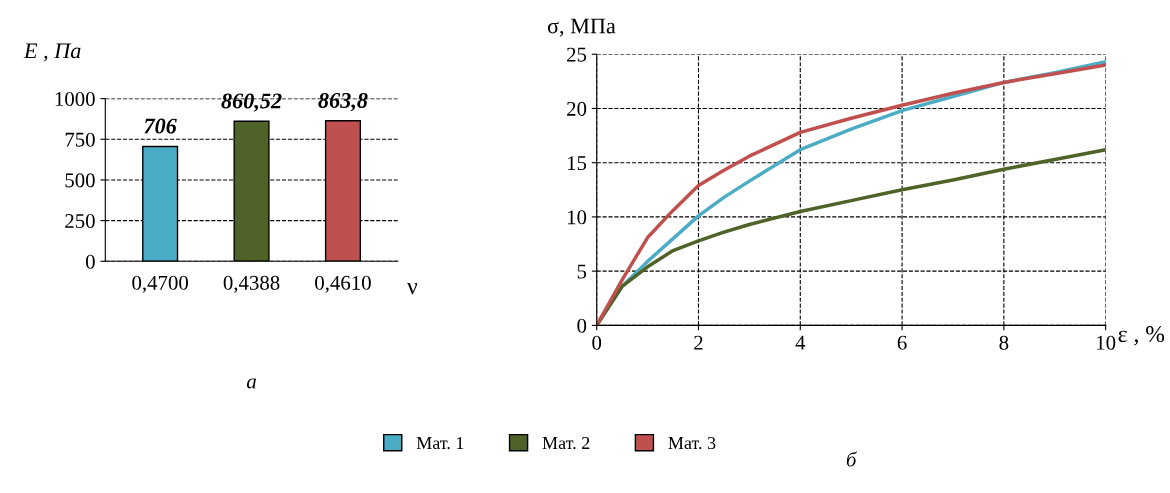 This screenshot has height=493, width=1170. Describe the element at coordinates (582, 271) in the screenshot. I see `y-tick-label: 5` at that location.